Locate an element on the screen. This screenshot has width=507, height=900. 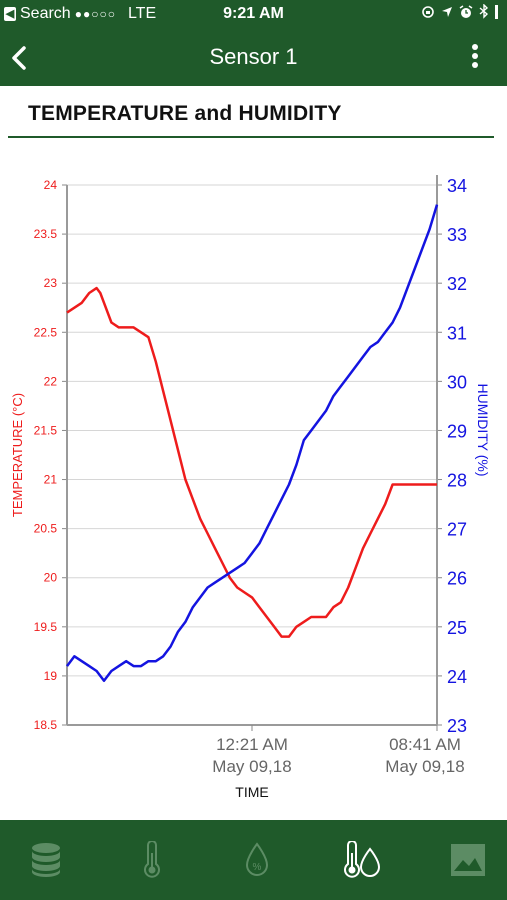
tab-database is located at coordinates (46, 860).